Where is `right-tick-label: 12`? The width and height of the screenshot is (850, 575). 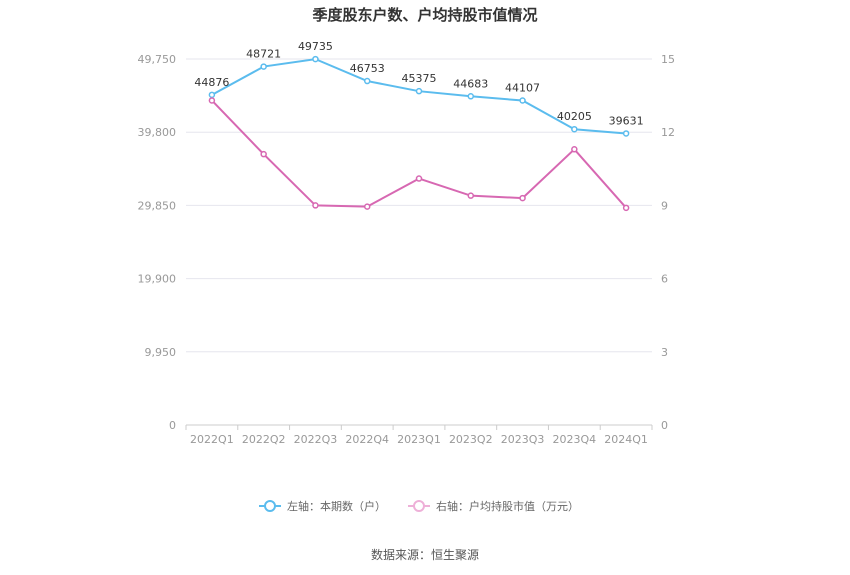 right-tick-label: 12 is located at coordinates (668, 132).